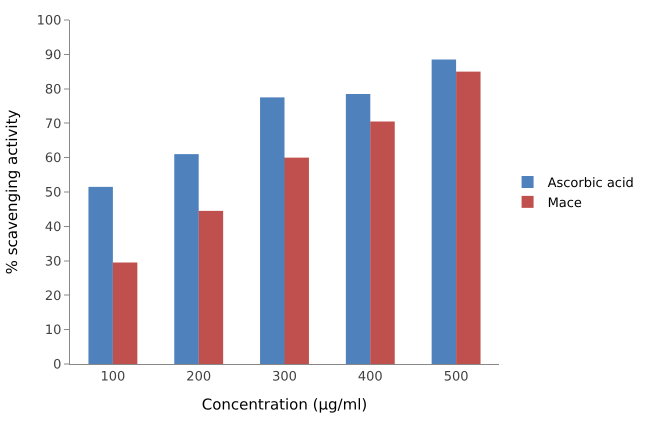 The width and height of the screenshot is (659, 434). I want to click on y-tick-label: 30, so click(53, 262).